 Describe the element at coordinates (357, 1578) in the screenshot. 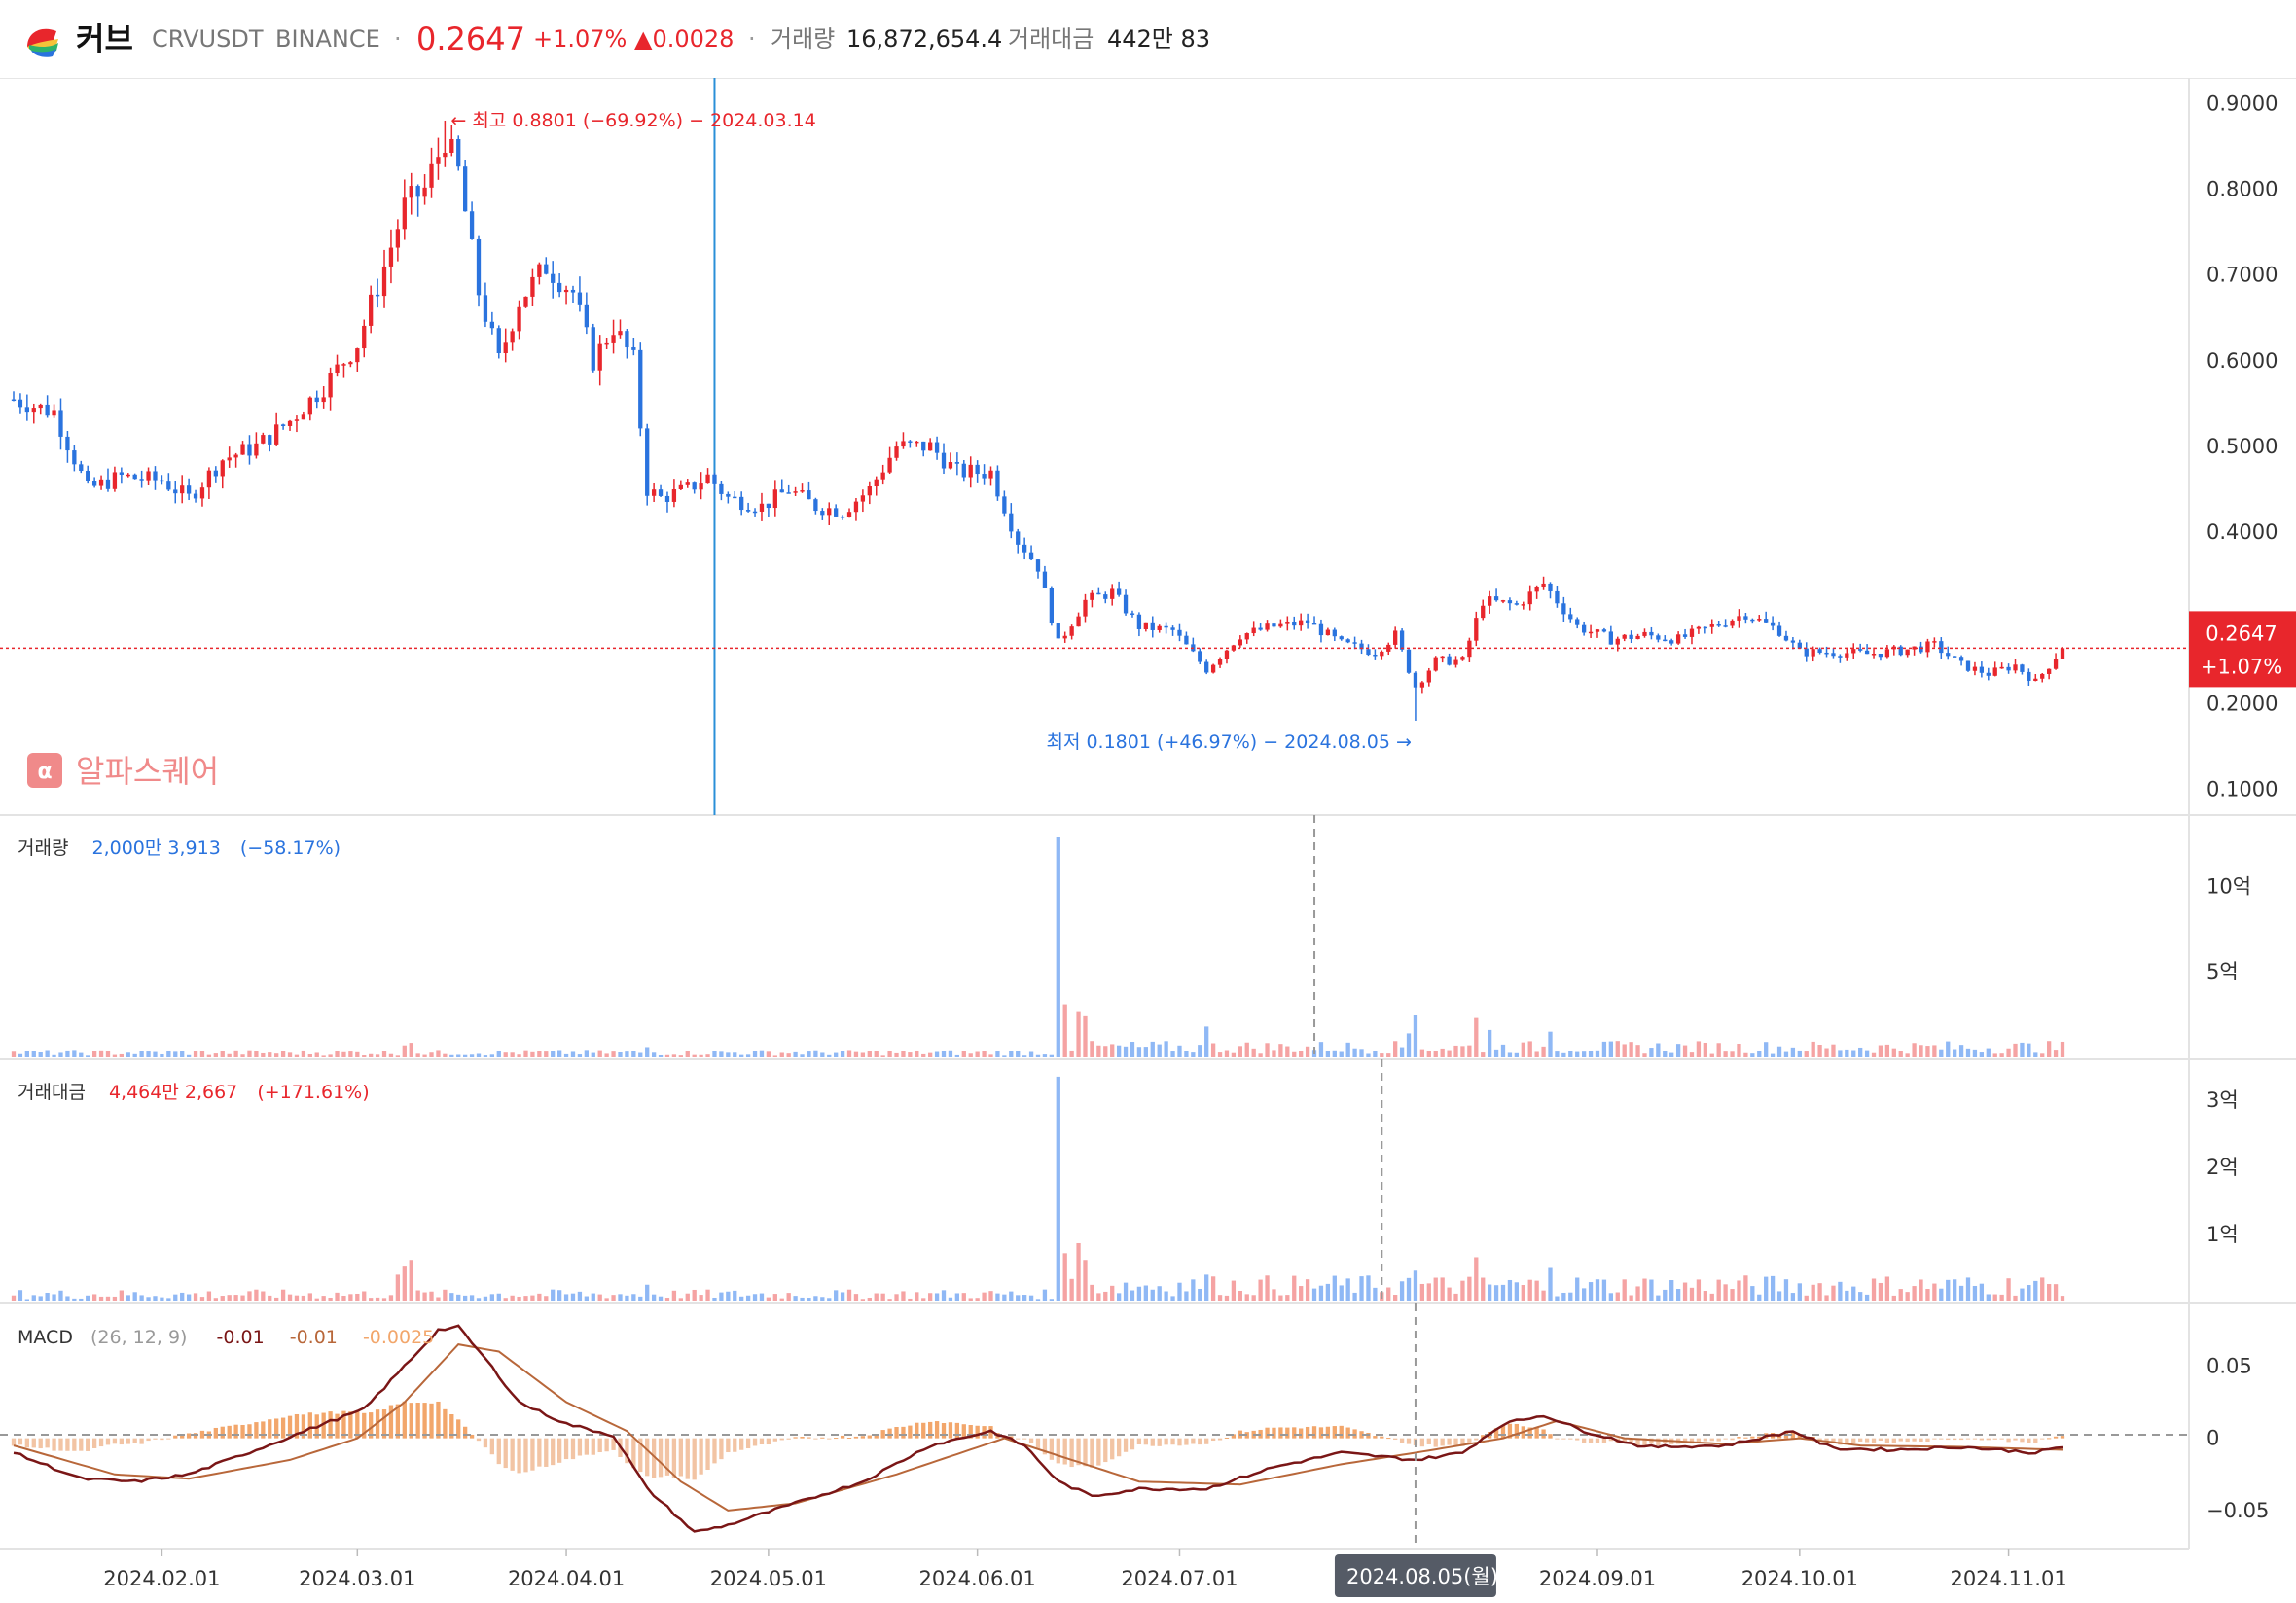

I see `x-tick-label: 2024.03.01` at that location.